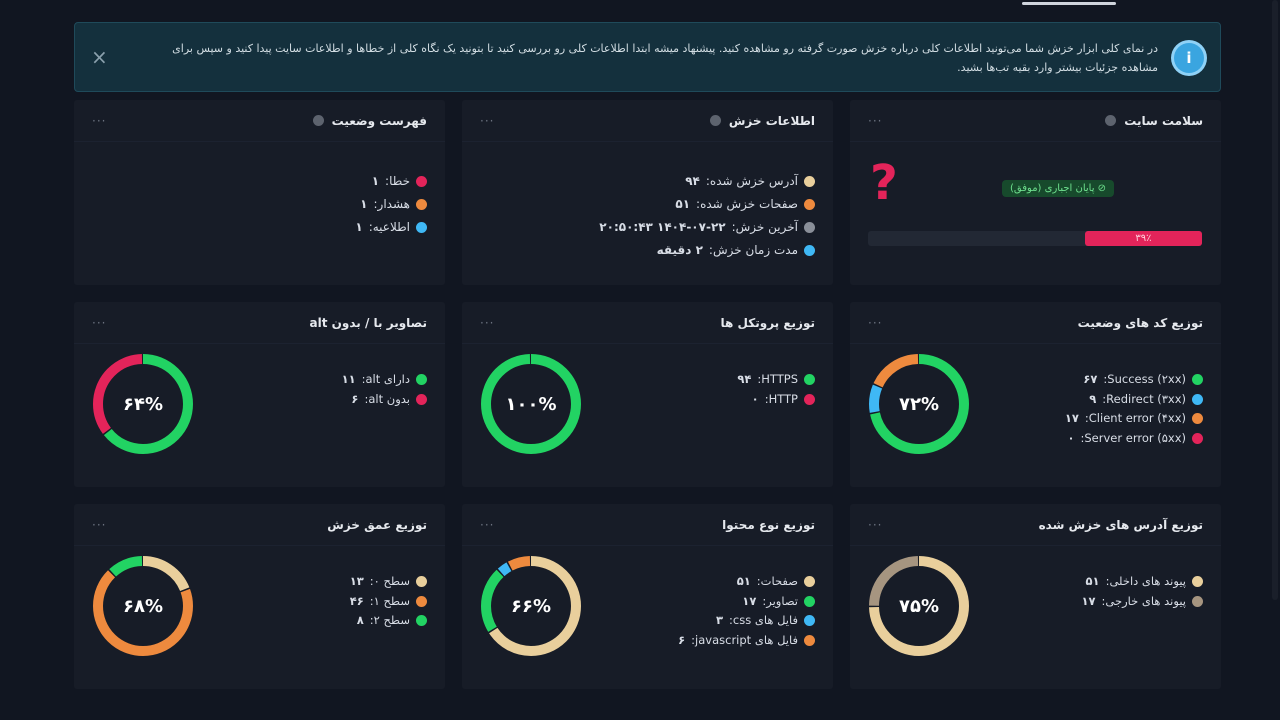 The width and height of the screenshot is (1280, 720). What do you see at coordinates (388, 582) in the screenshot?
I see `legend-item: سطح ۰: ۱۳` at bounding box center [388, 582].